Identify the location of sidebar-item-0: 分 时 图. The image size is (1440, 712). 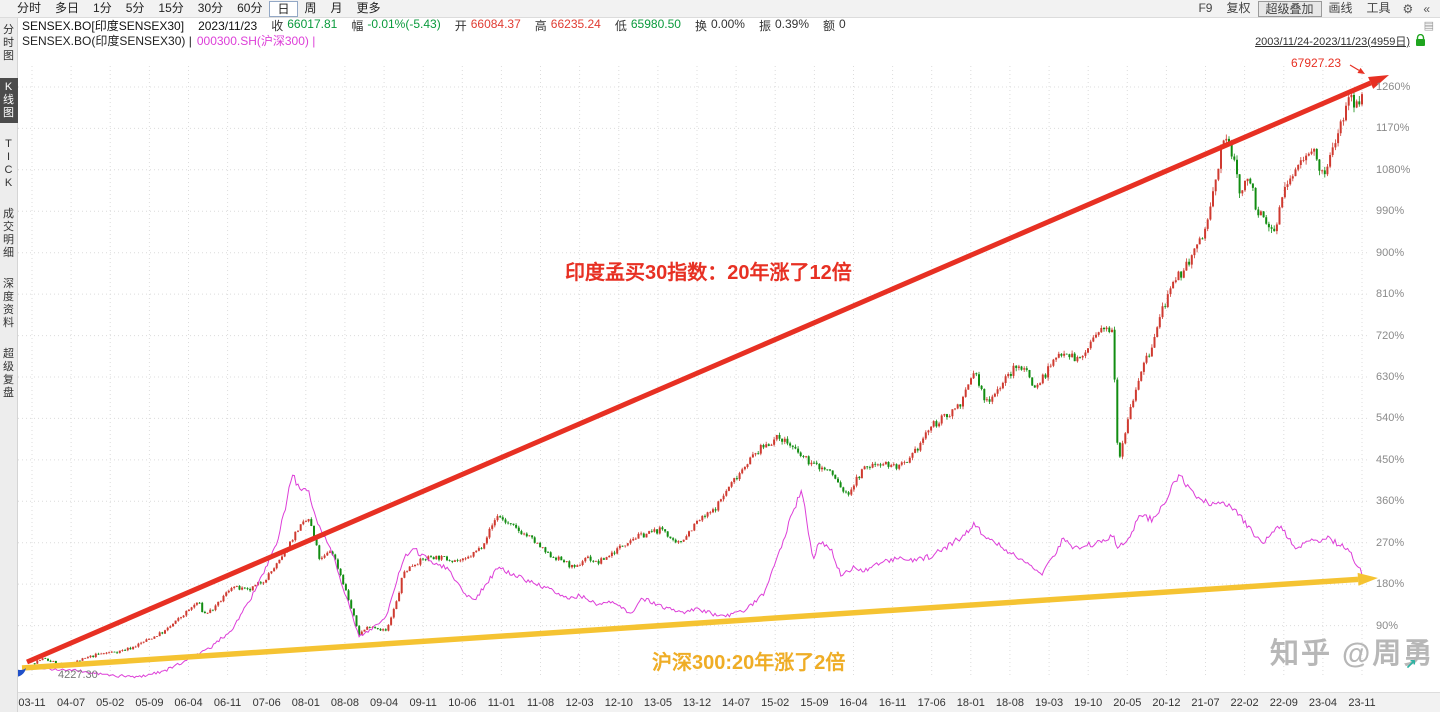
(8, 43).